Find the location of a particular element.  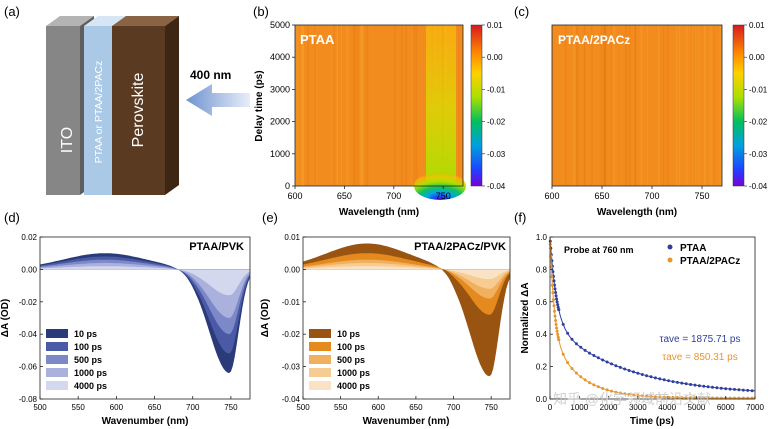

heatmap-c-background is located at coordinates (637, 105).